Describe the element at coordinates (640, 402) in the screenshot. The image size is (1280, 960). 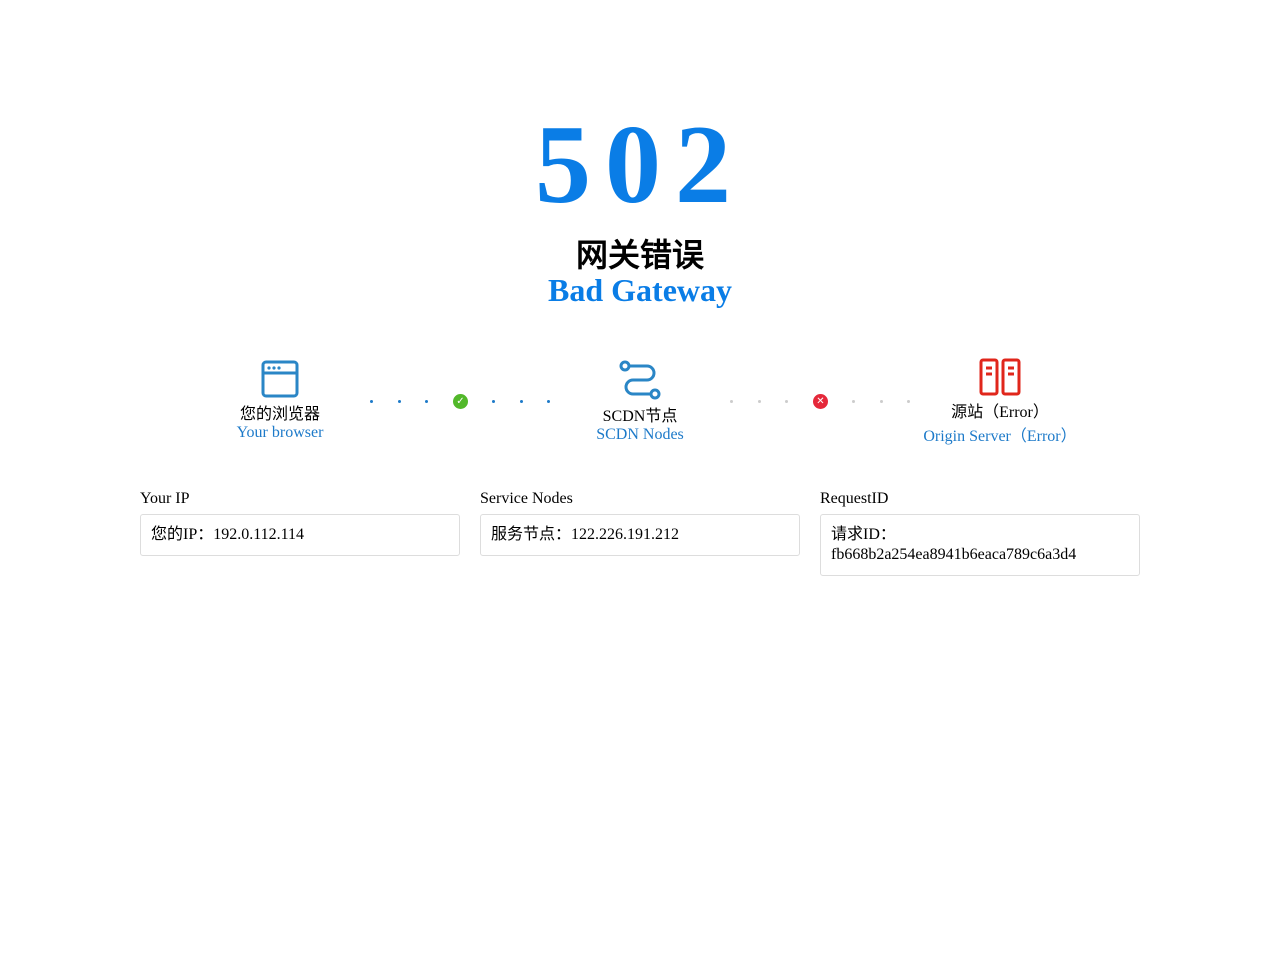
I see `node-scdn: SCDN节点 SCDN Nodes` at that location.